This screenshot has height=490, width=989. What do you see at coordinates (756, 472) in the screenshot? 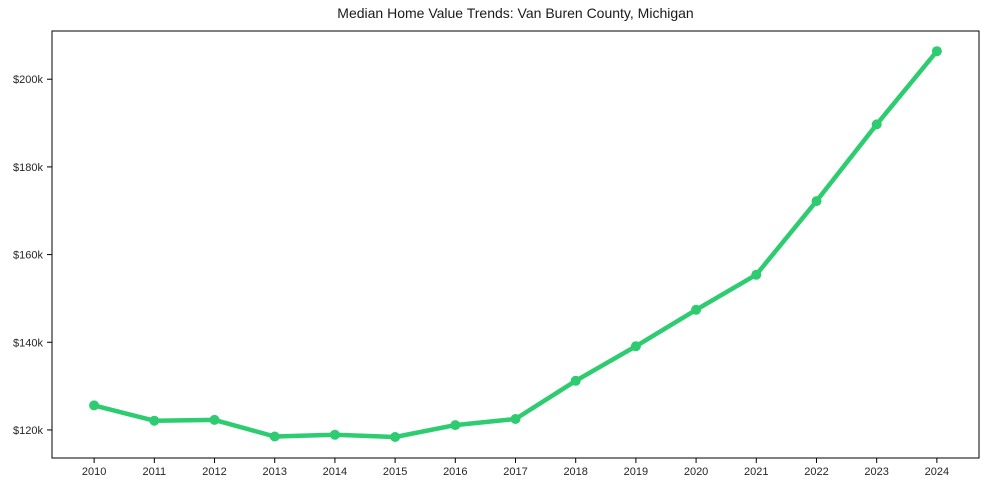
I see `x-tick-label: 2021` at bounding box center [756, 472].